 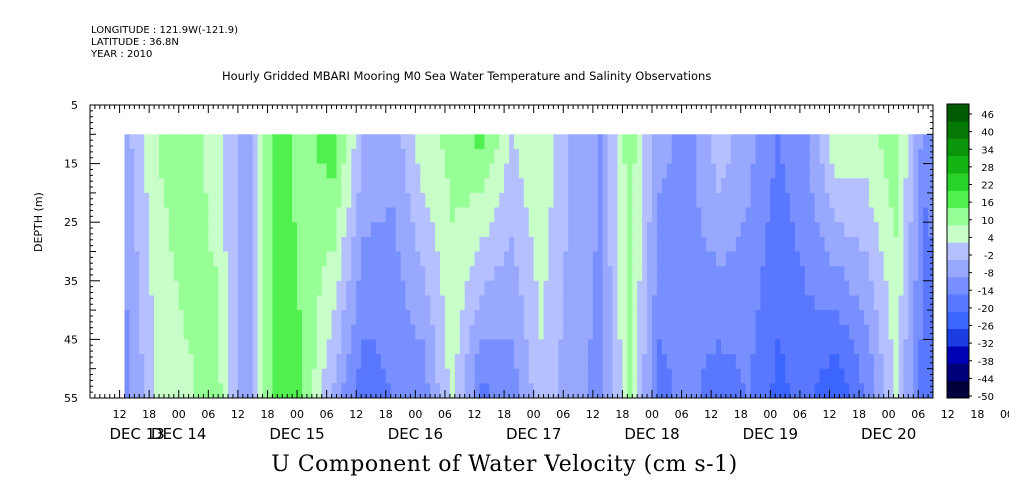 I want to click on colorbar-label: -8, so click(x=989, y=274).